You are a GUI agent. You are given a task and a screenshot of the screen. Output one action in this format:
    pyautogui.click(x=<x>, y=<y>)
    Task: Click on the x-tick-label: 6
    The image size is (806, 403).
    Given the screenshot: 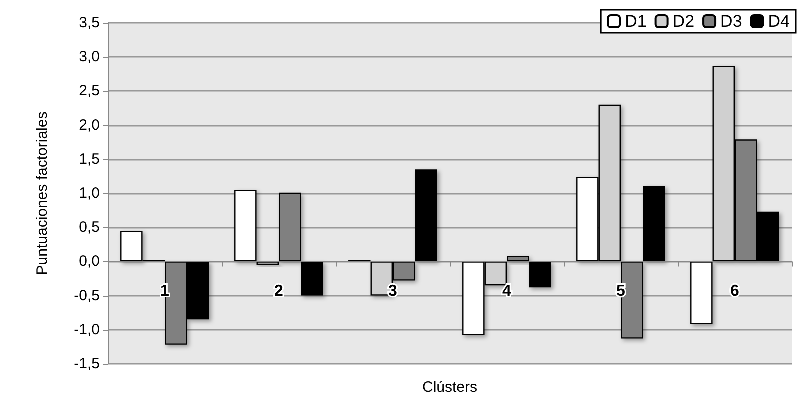 What is the action you would take?
    pyautogui.click(x=735, y=291)
    